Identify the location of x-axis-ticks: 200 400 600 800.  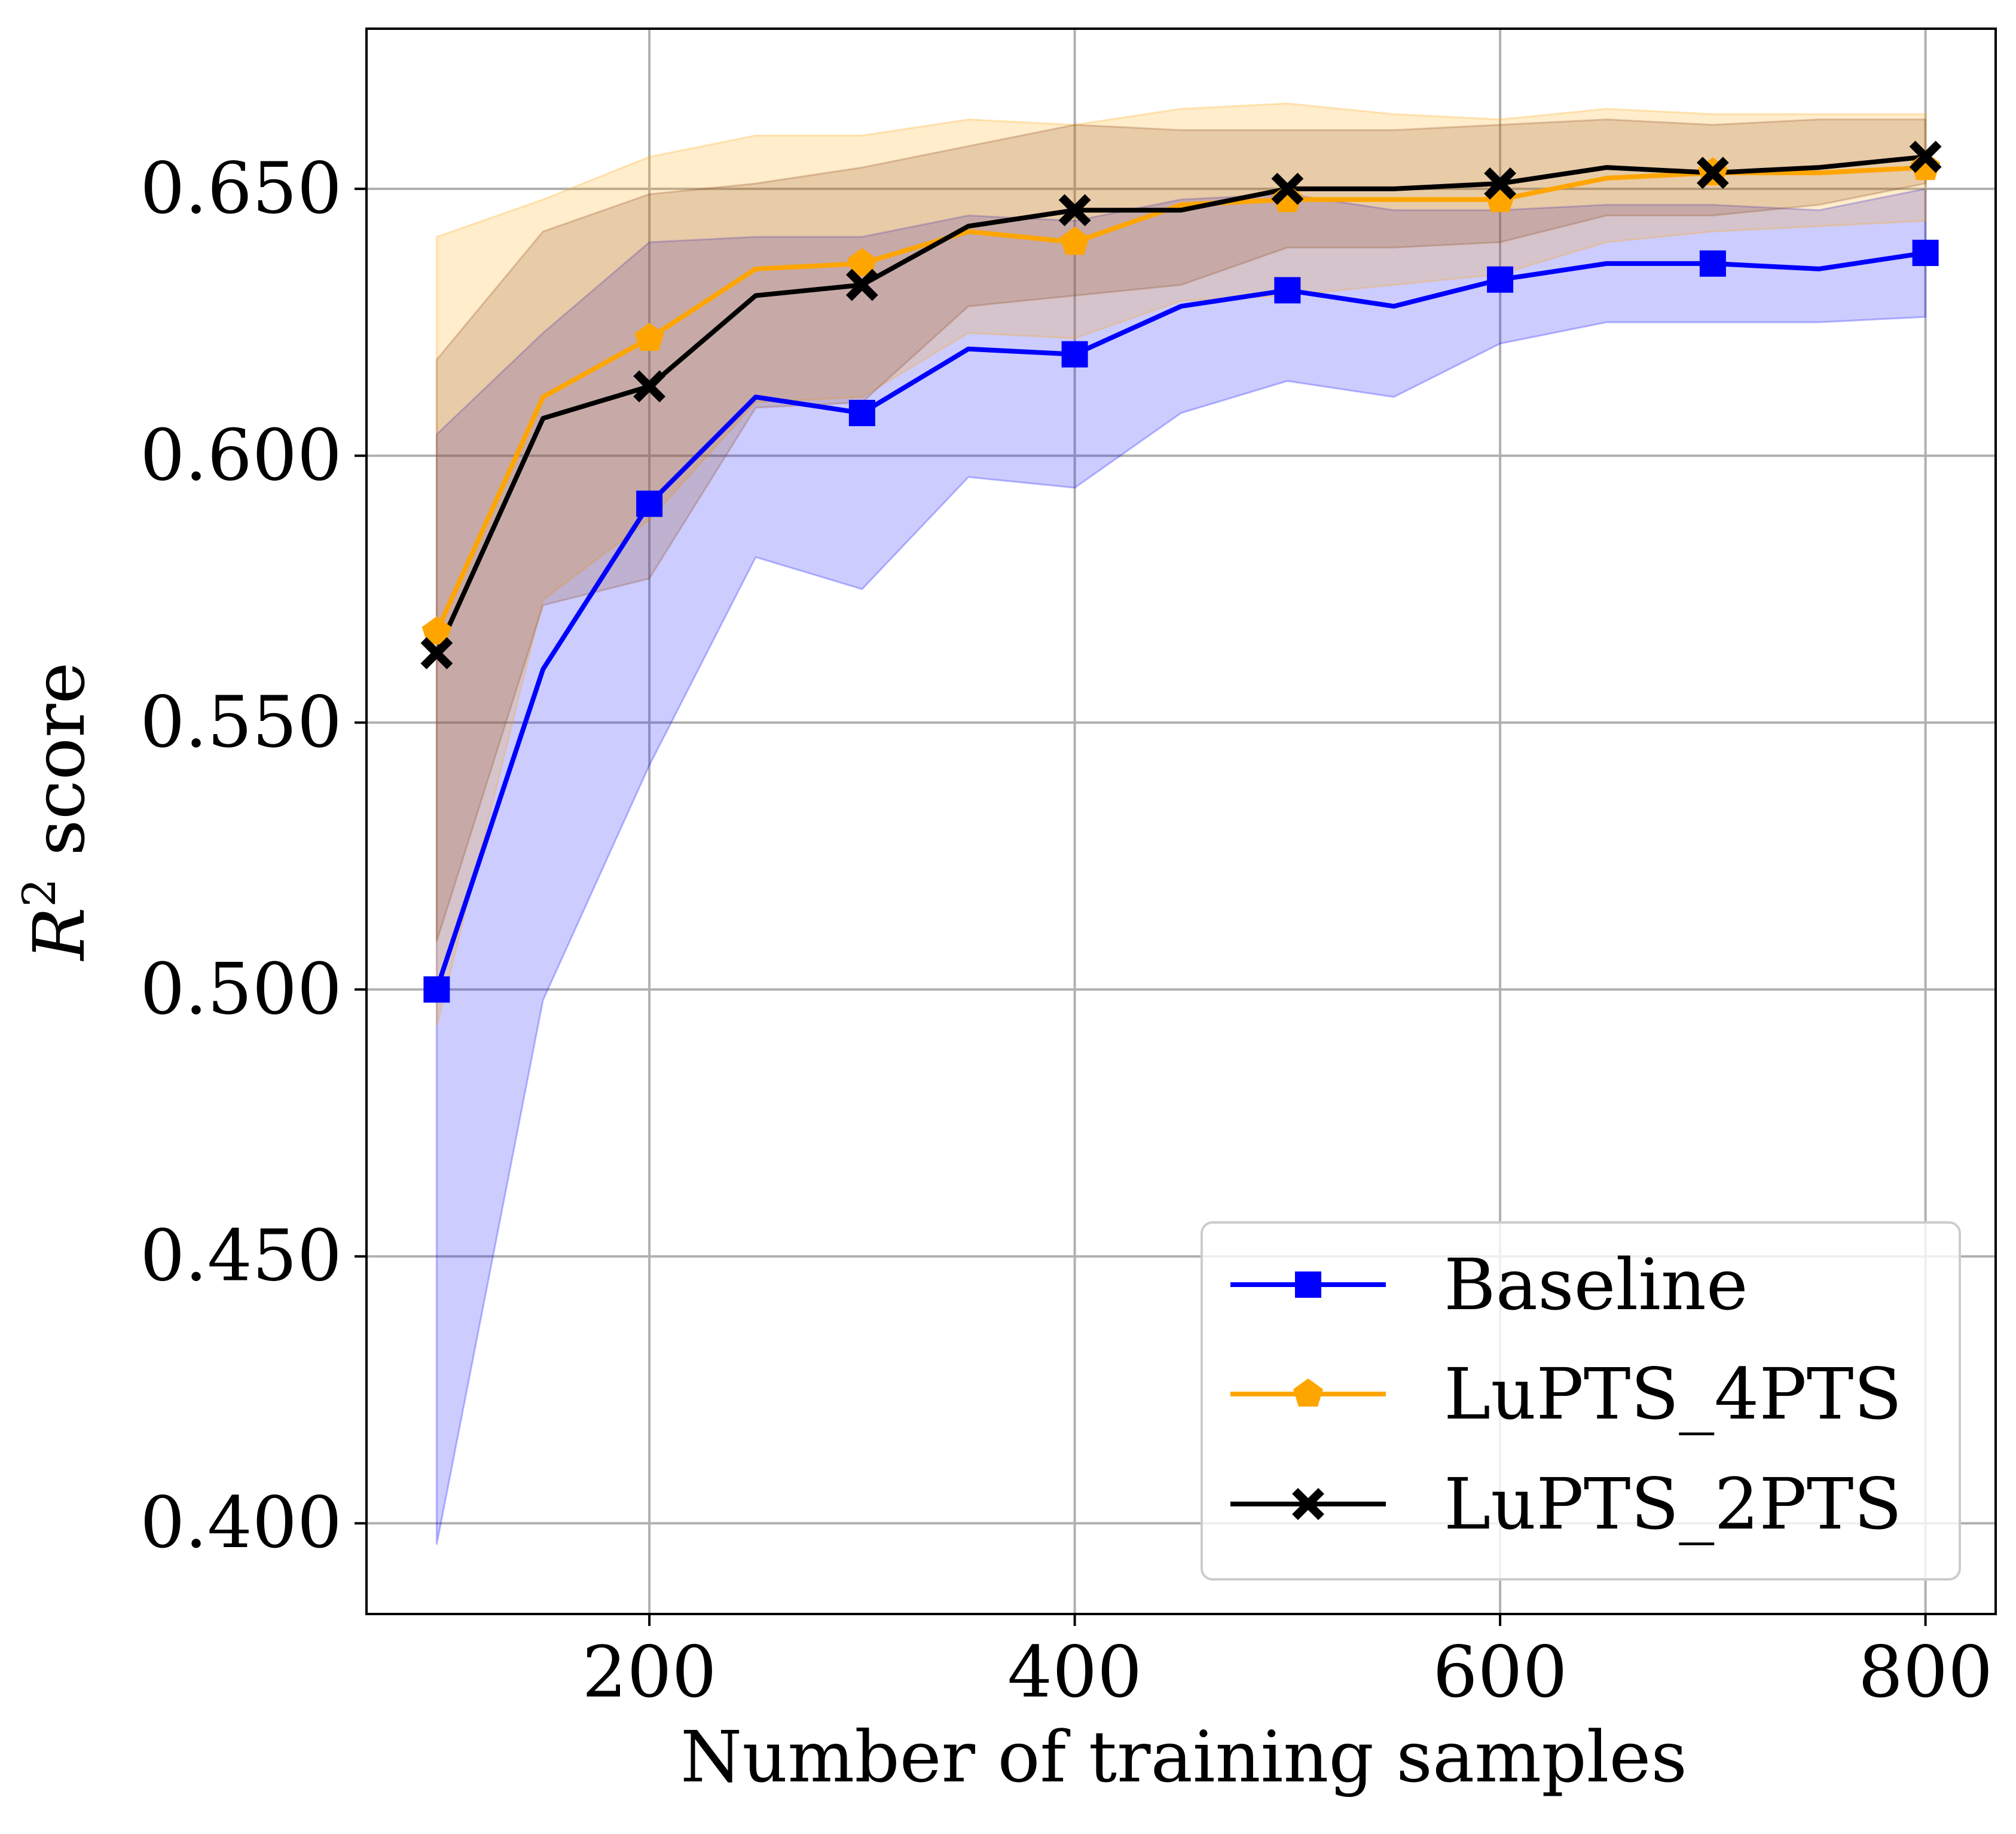
(1287, 1664).